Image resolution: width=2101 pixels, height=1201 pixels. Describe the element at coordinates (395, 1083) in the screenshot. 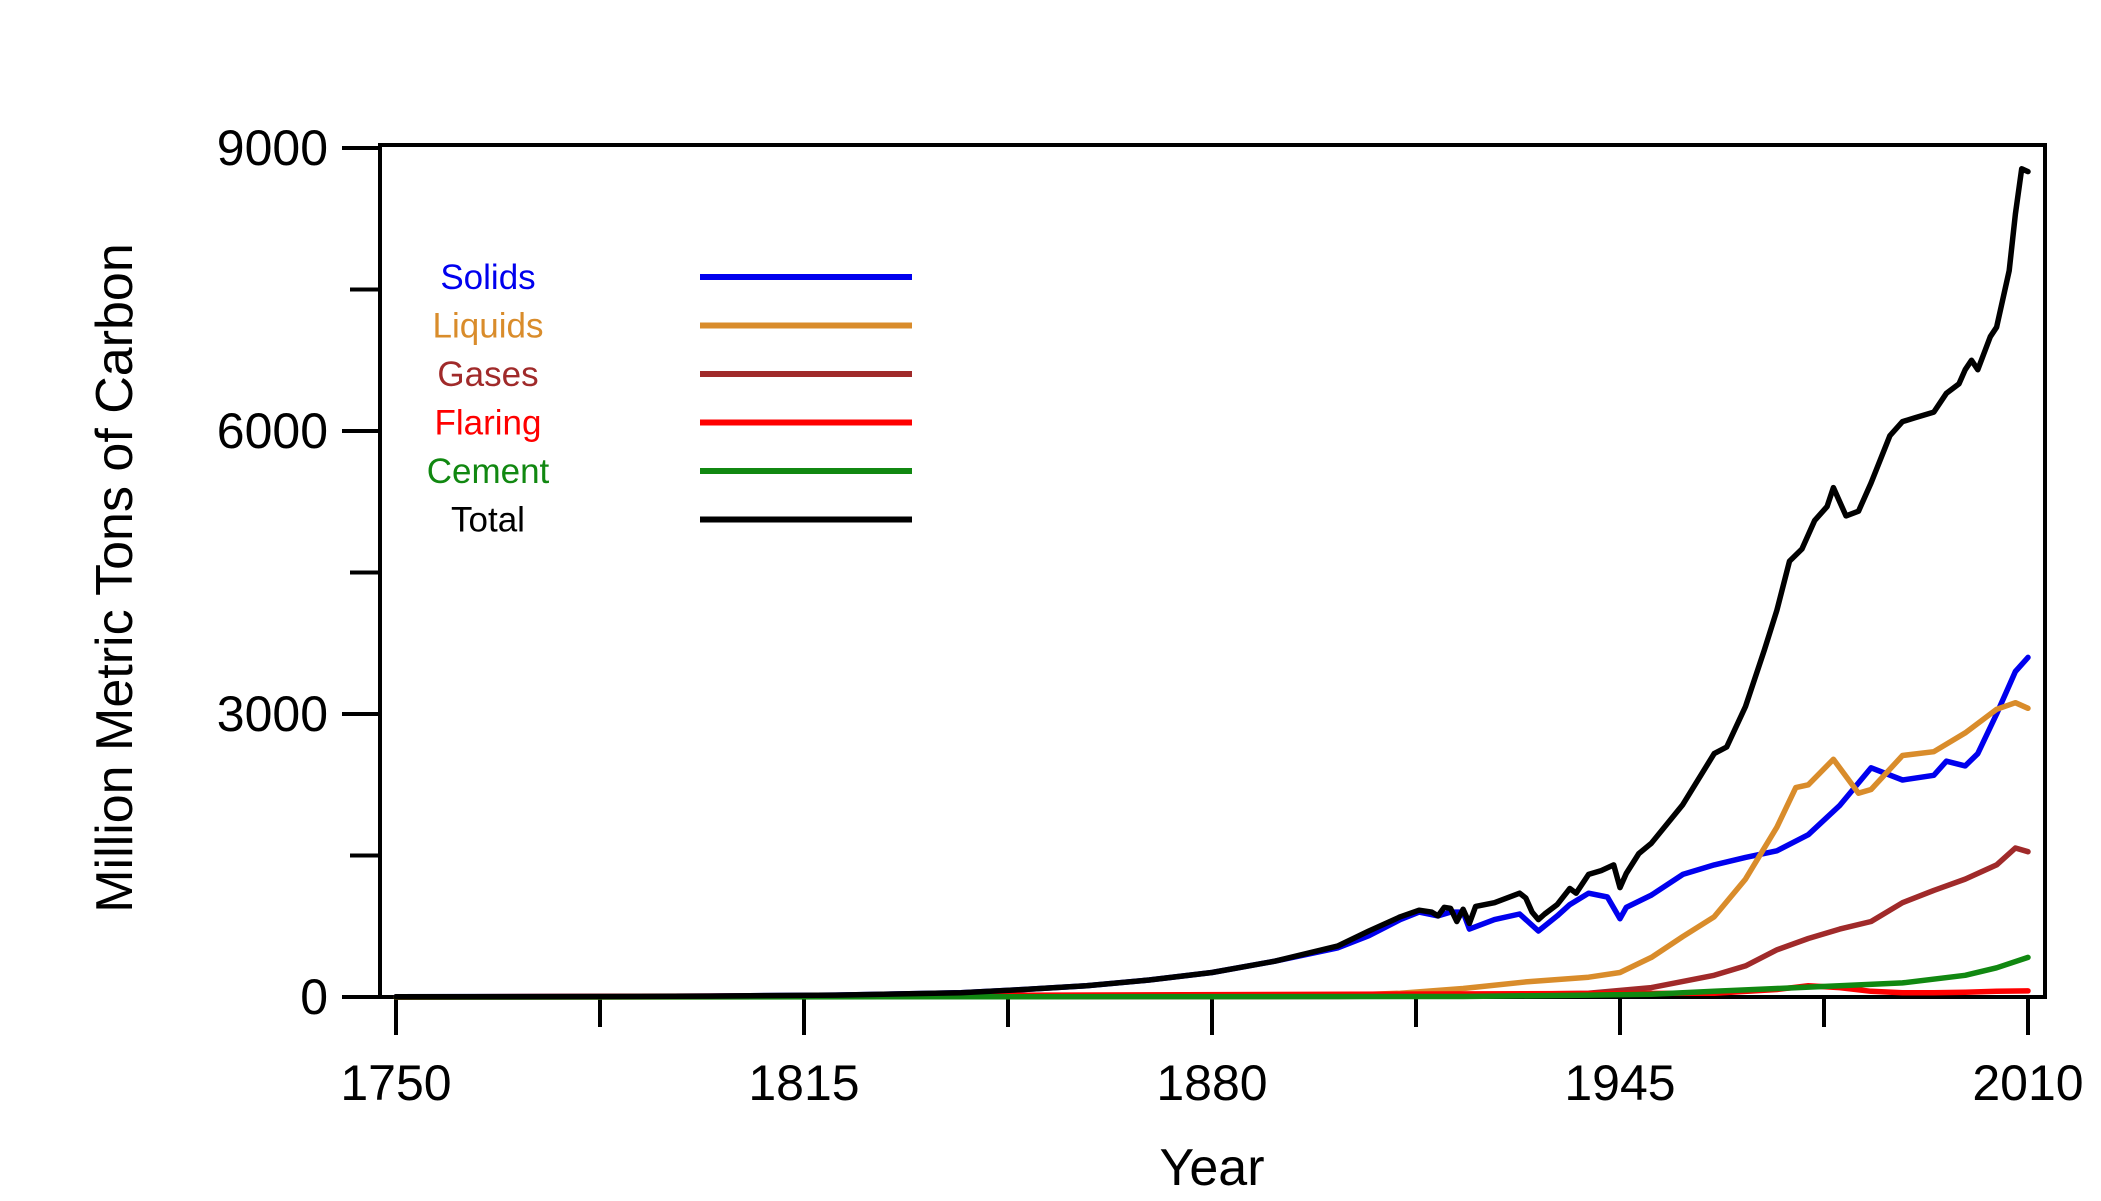

I see `x-tick-label: 1750` at that location.